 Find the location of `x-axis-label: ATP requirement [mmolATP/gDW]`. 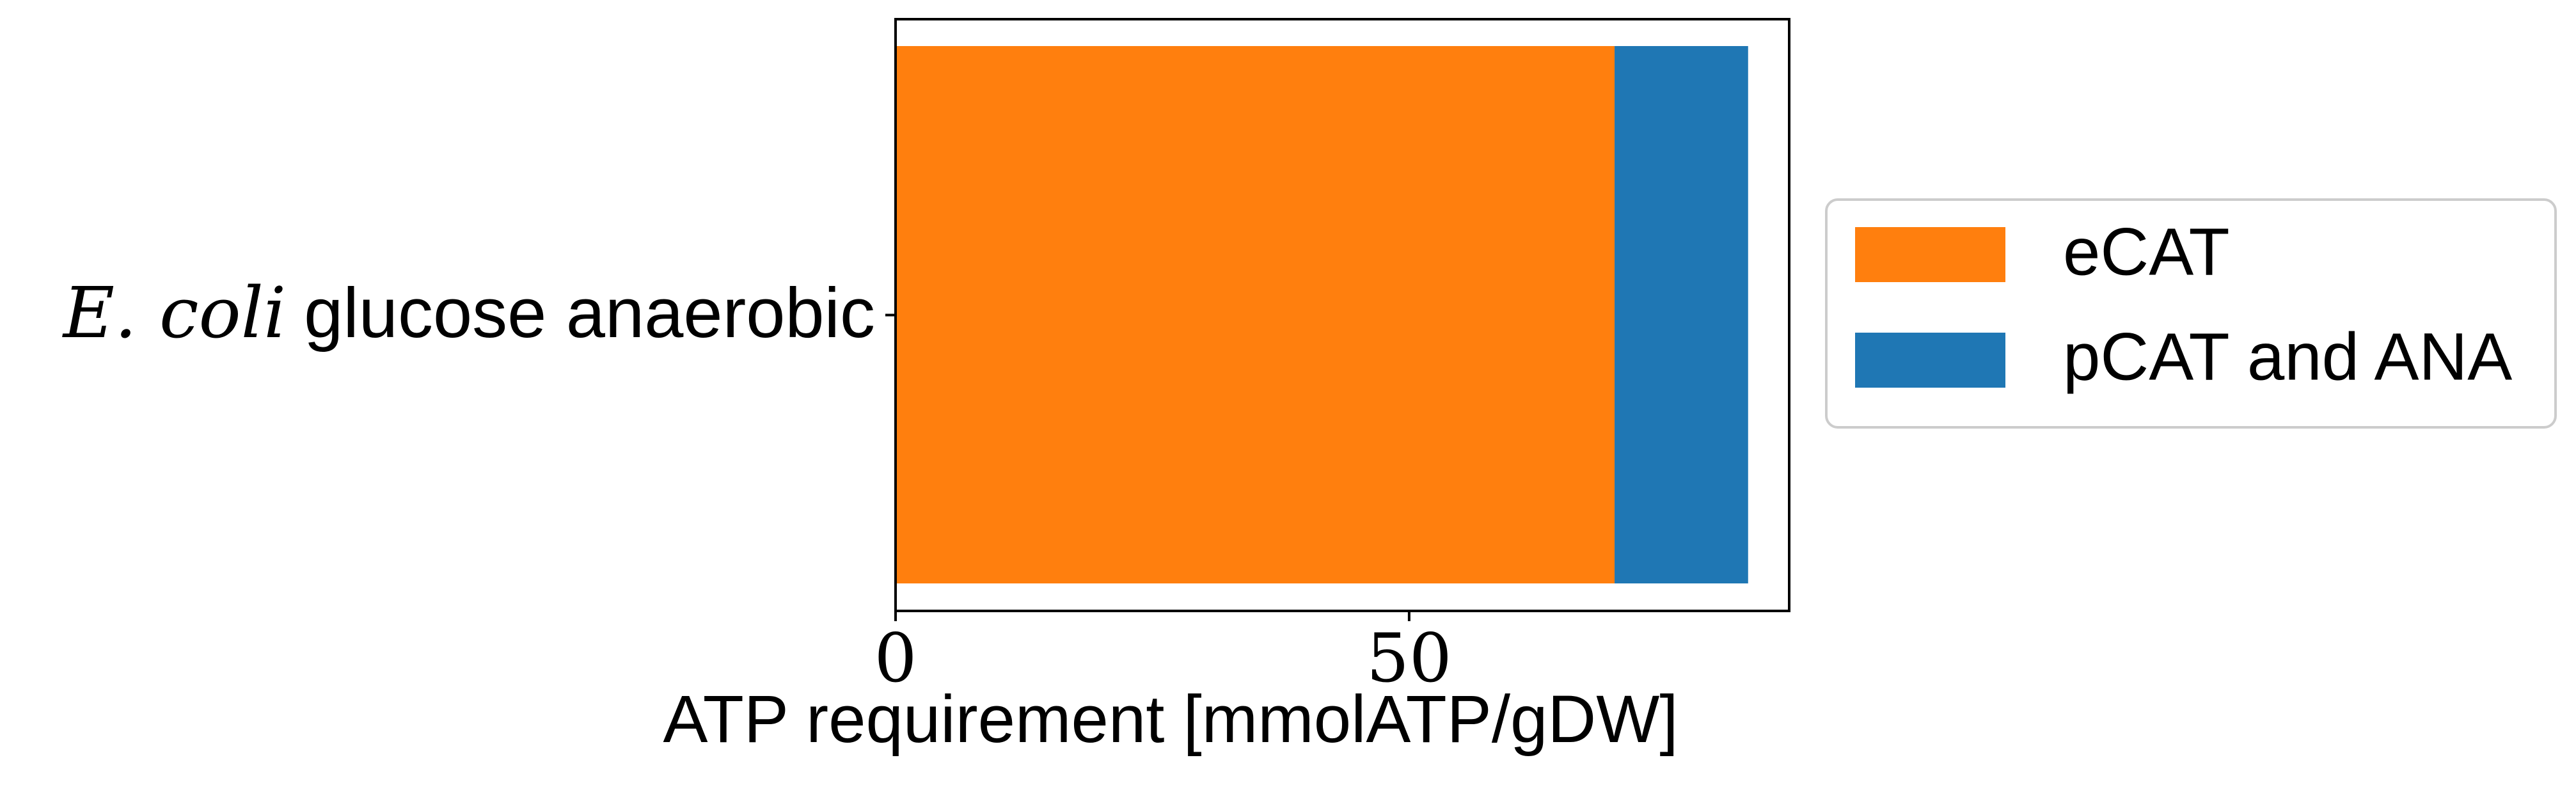

x-axis-label: ATP requirement [mmolATP/gDW] is located at coordinates (1170, 719).